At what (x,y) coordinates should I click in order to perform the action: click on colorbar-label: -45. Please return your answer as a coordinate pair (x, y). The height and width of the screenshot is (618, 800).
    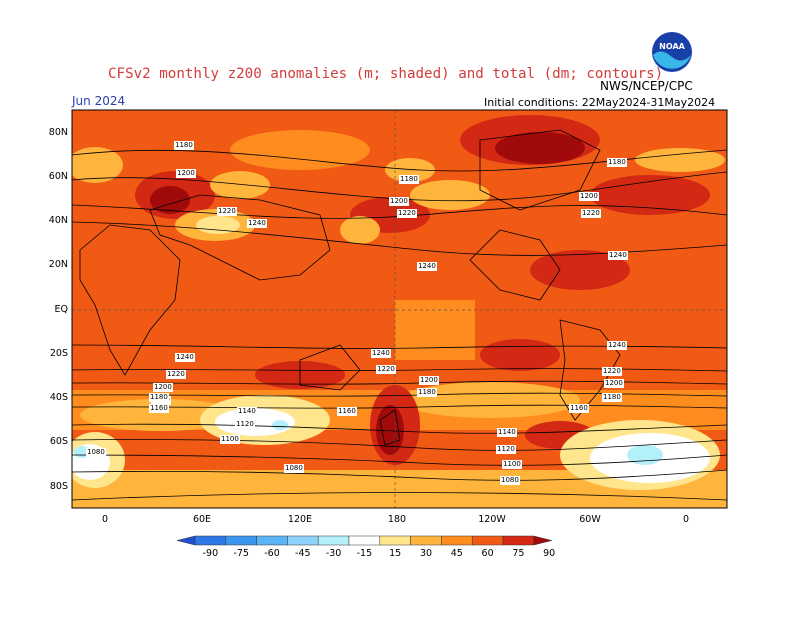
    Looking at the image, I should click on (303, 553).